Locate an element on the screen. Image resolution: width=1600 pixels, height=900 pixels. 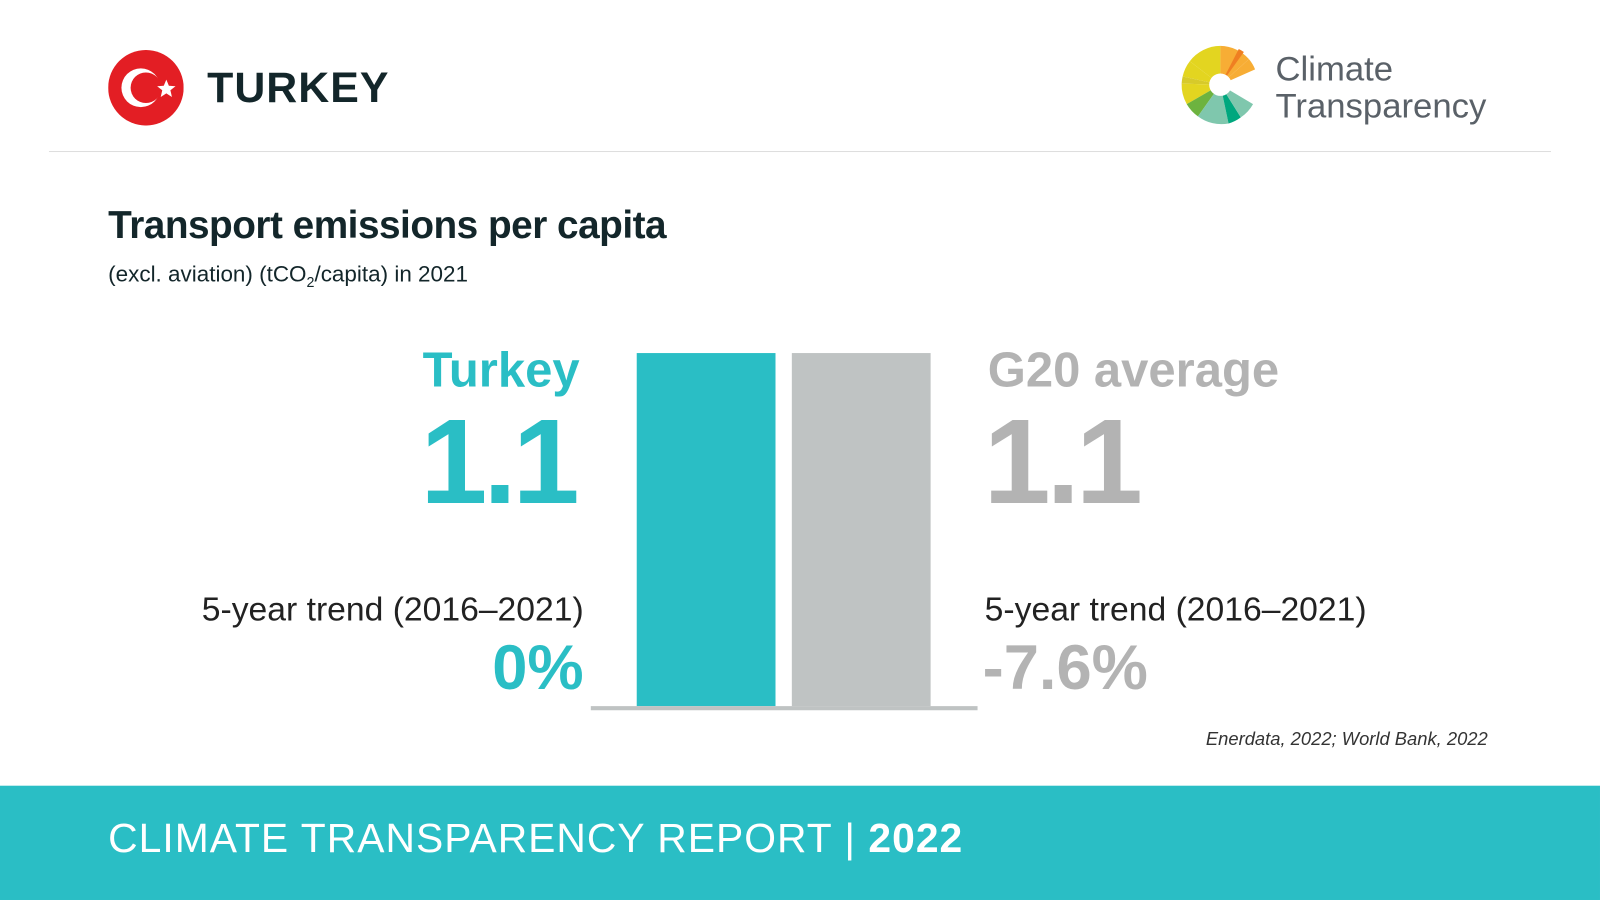
bar-g20-average is located at coordinates (861, 530).